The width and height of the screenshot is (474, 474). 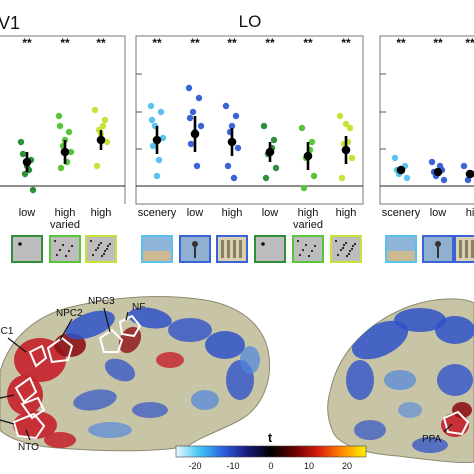 What do you see at coordinates (194, 466) in the screenshot?
I see `colorbar-tick-label: -20` at bounding box center [194, 466].